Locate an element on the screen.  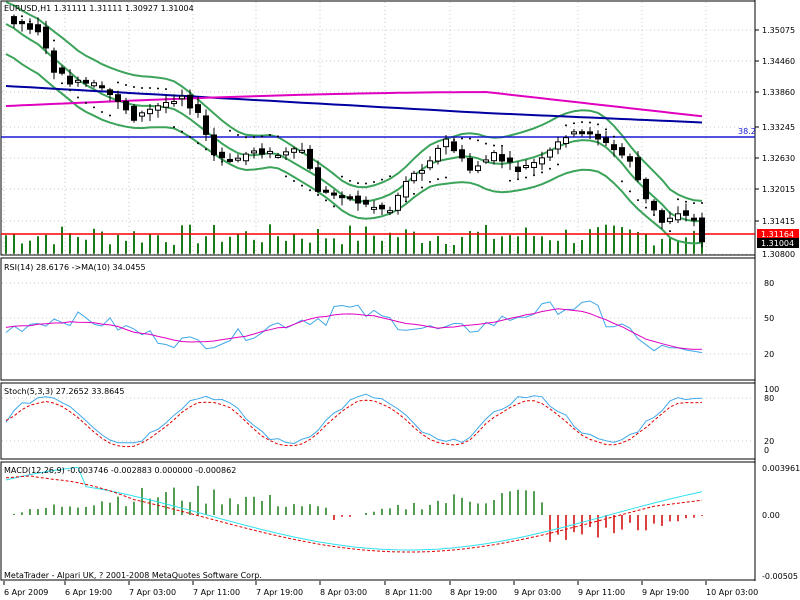
time-tick-label: 8 Apr 19:00 is located at coordinates (473, 592).